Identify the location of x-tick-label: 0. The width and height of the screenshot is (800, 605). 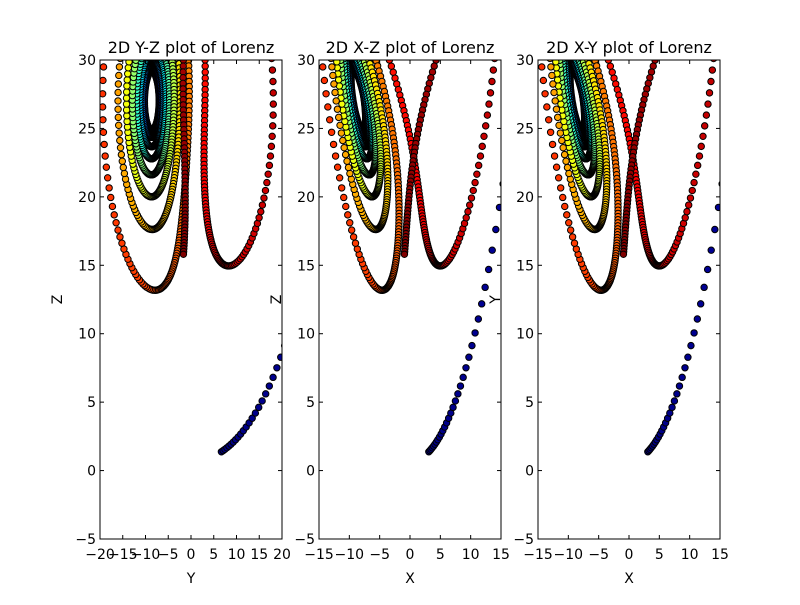
(629, 555).